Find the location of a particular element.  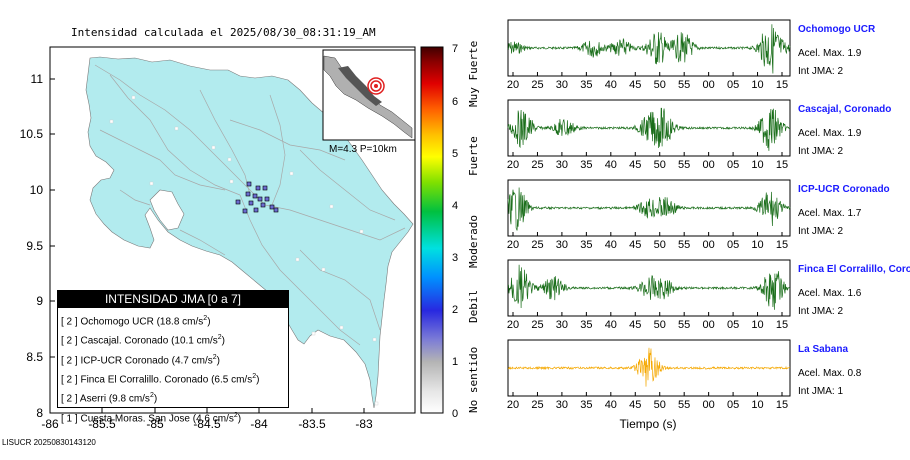

station-name: Finca El Corralillo, Coronado is located at coordinates (854, 269).